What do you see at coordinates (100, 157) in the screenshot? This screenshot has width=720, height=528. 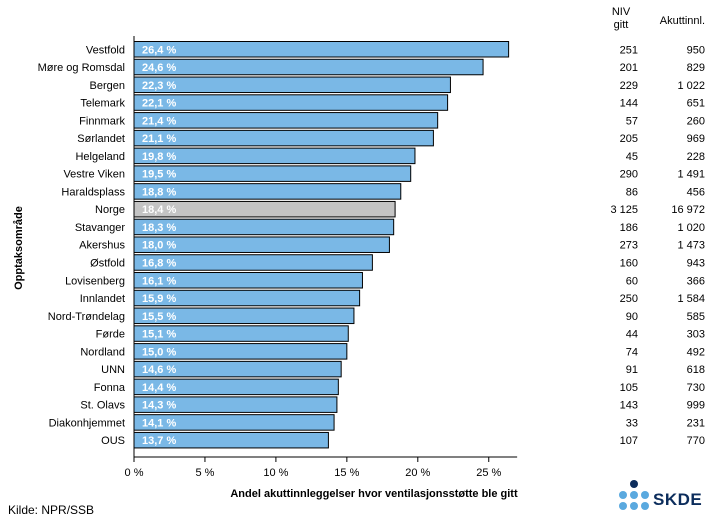 I see `category-label: Helgeland` at bounding box center [100, 157].